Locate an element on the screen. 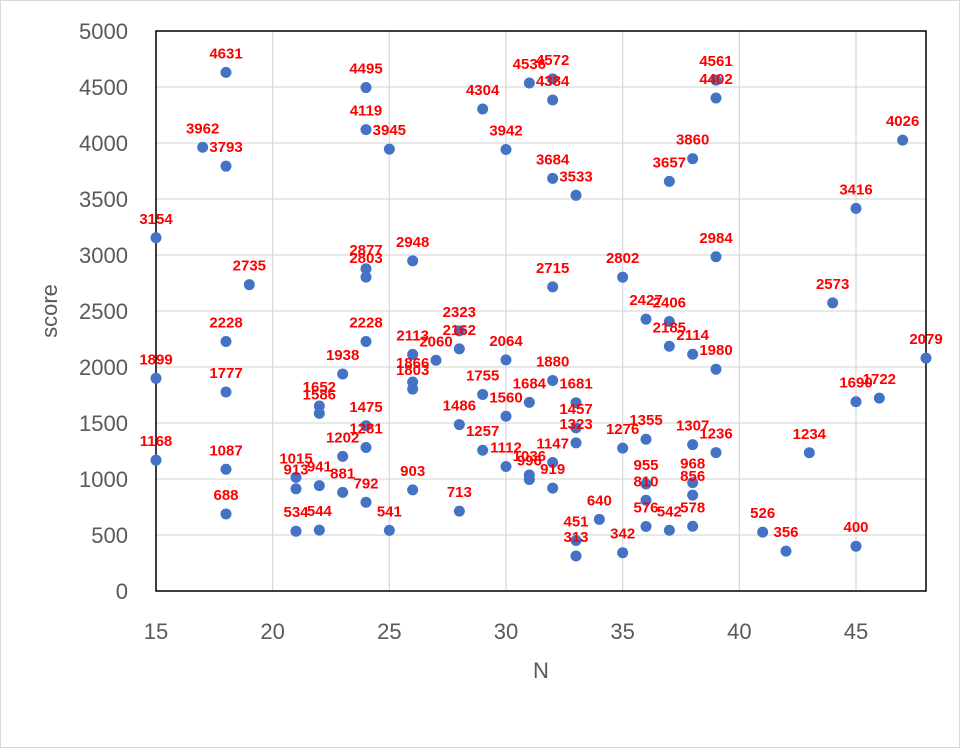  data-label: 2114 is located at coordinates (692, 335).